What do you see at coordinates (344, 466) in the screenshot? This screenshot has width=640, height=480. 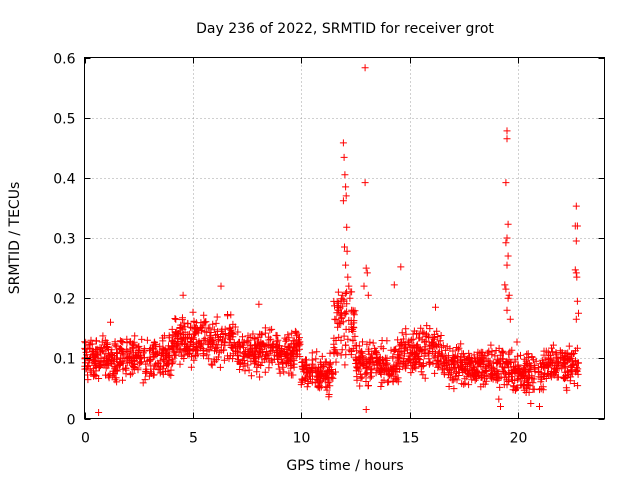 I see `x-axis-label: GPS time / hours` at bounding box center [344, 466].